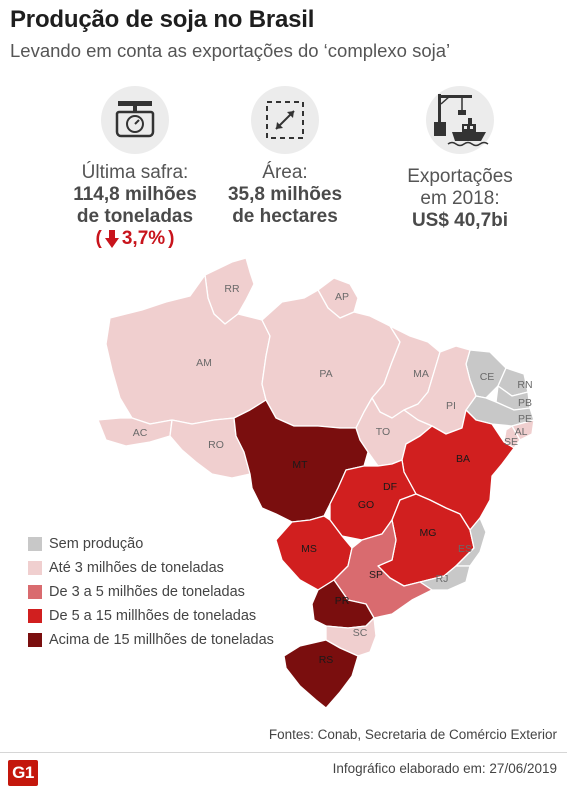  Describe the element at coordinates (325, 374) in the screenshot. I see `state-label-pa: PA` at that location.